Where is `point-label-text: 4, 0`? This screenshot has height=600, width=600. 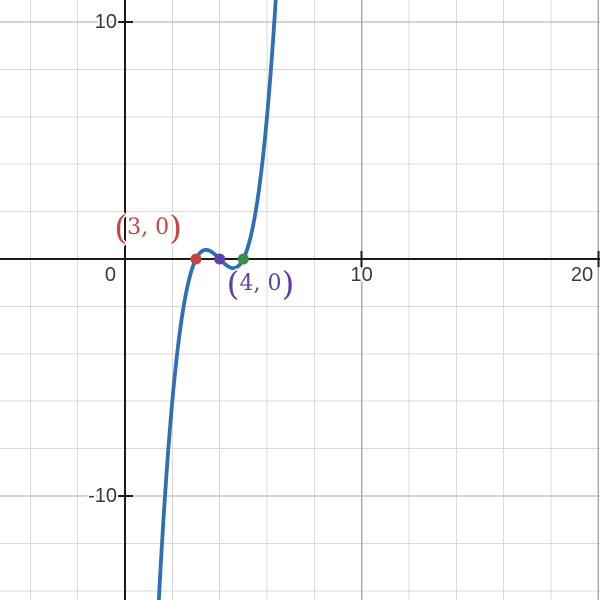
point-label-text: 4, 0 is located at coordinates (260, 284).